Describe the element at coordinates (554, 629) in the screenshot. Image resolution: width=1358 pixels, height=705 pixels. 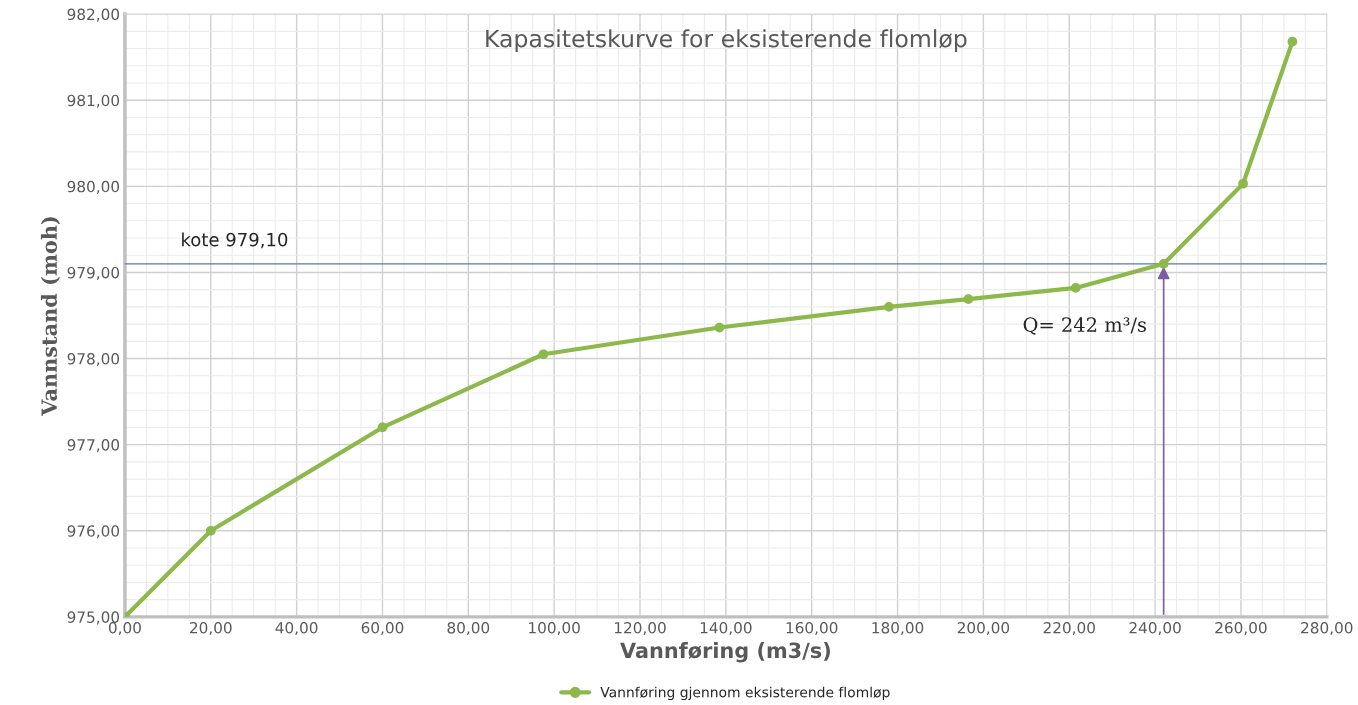
I see `x-tick-label: 100,00` at that location.